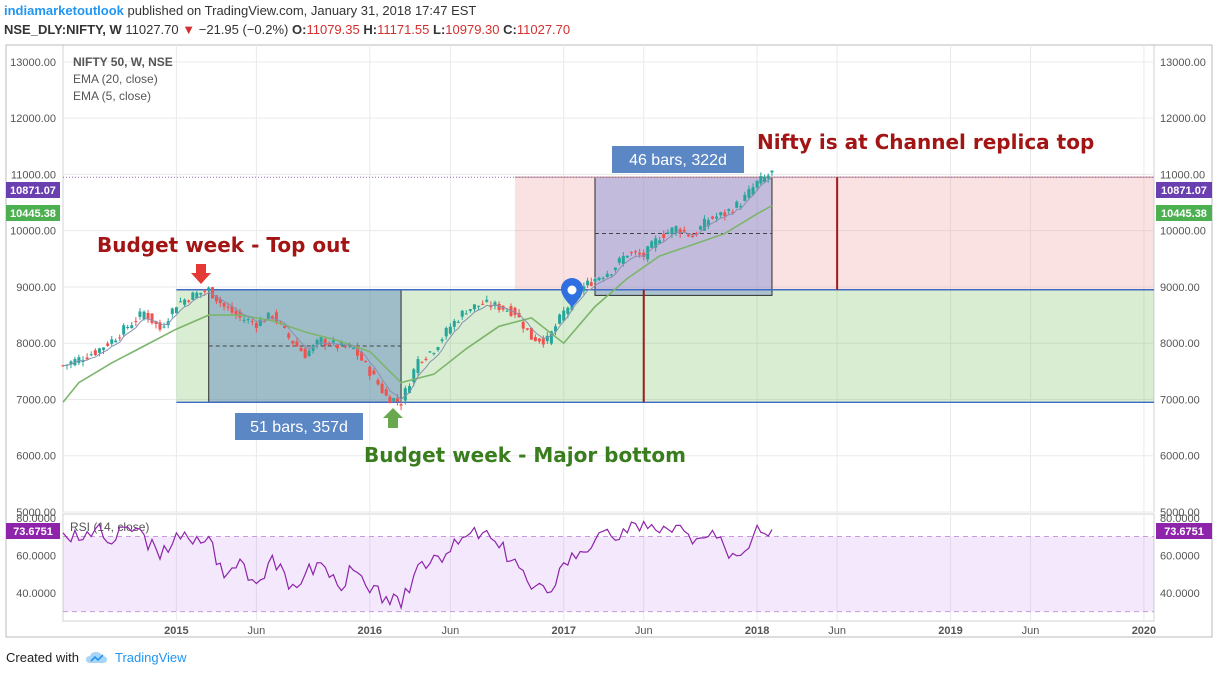 Image resolution: width=1219 pixels, height=675 pixels. What do you see at coordinates (33, 119) in the screenshot?
I see `y-tick-label-left: 12000.00` at bounding box center [33, 119].